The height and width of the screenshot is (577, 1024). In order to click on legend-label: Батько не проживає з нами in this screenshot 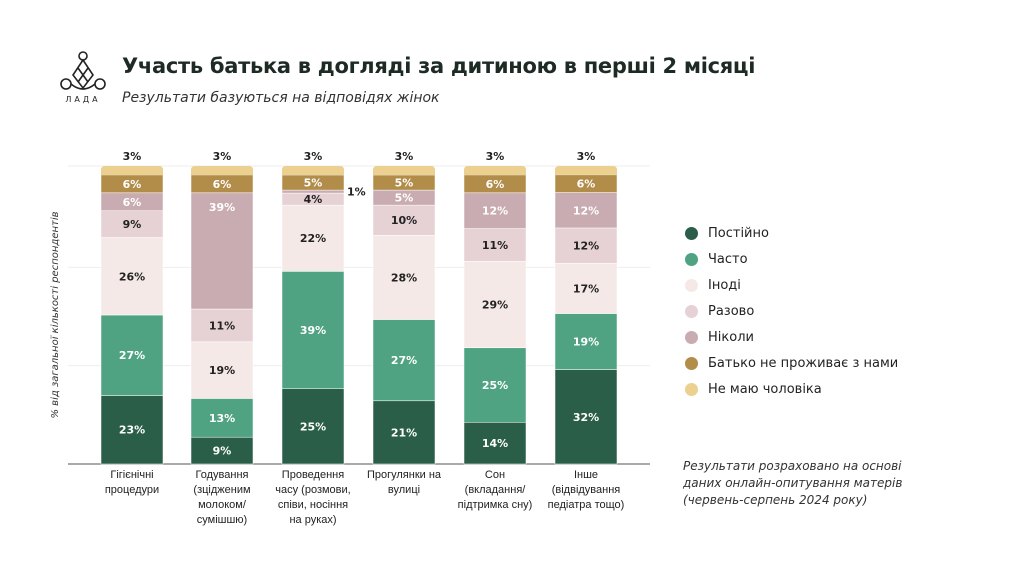, I will do `click(803, 363)`.